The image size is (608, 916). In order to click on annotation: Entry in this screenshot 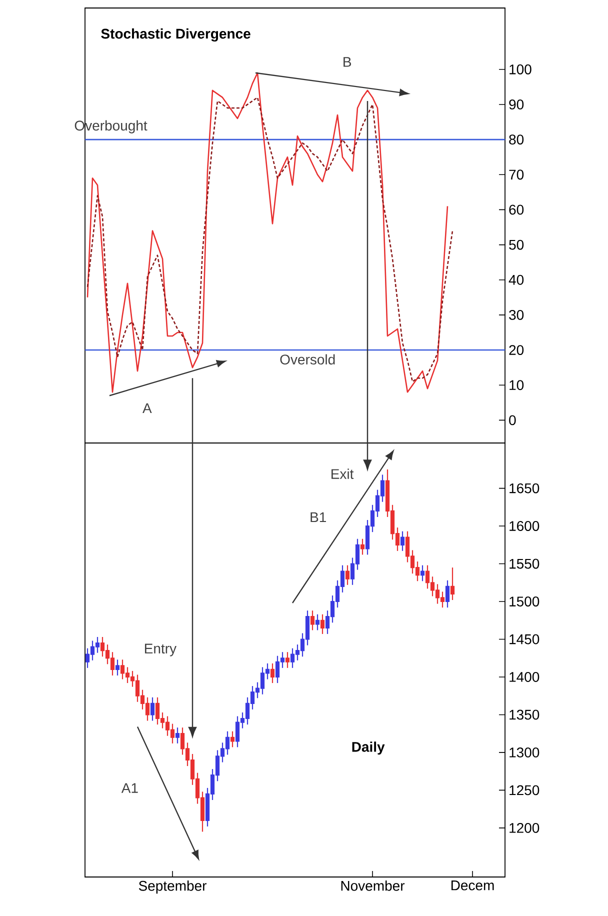, I will do `click(160, 650)`.